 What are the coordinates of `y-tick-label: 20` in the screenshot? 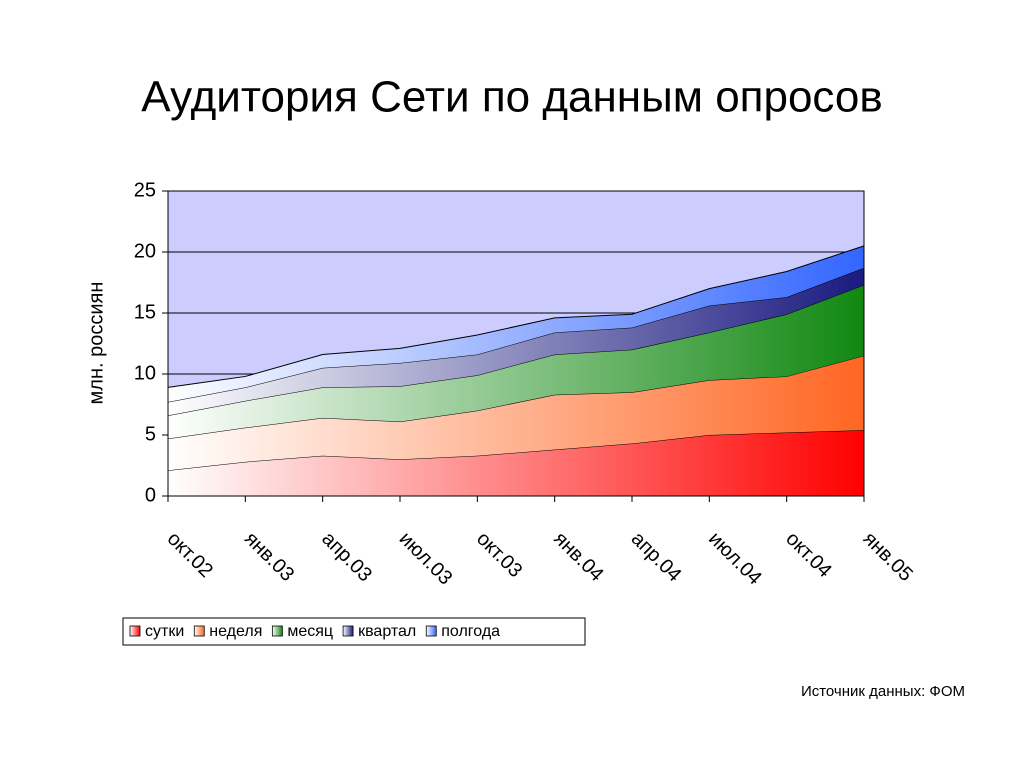 It's located at (145, 251).